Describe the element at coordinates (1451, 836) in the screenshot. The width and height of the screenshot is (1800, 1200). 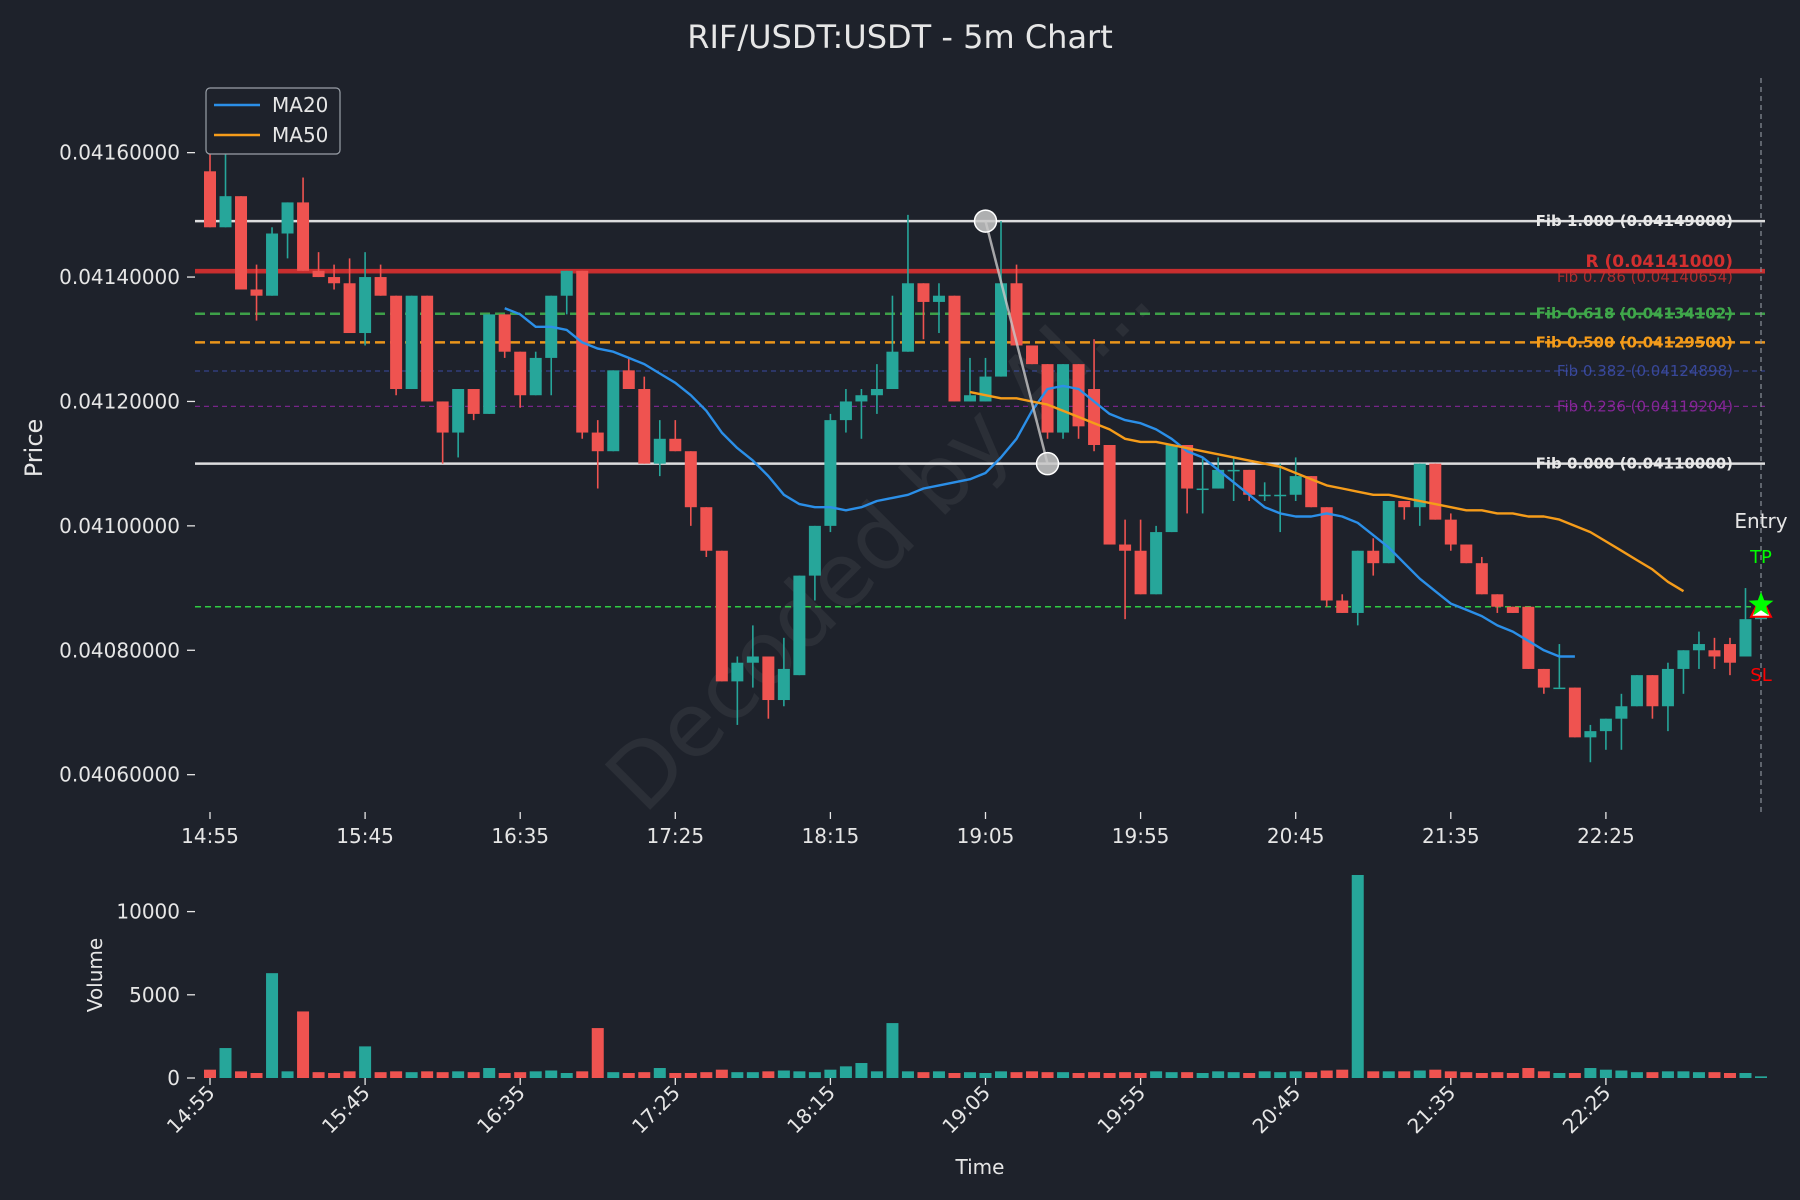
I see `time-tick-label: 21:35` at that location.